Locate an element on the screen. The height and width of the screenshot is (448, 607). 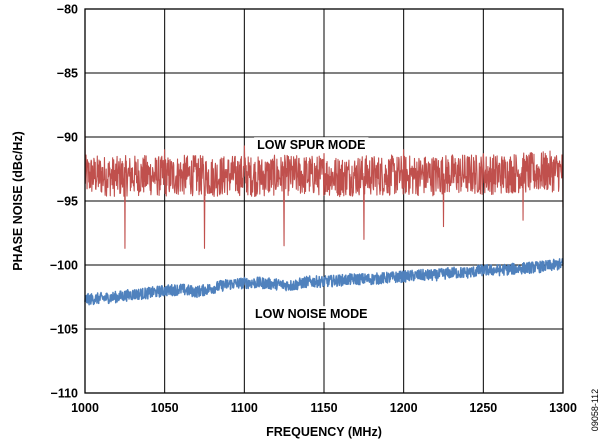
annotation-label: LOW SPUR MODE is located at coordinates (311, 145).